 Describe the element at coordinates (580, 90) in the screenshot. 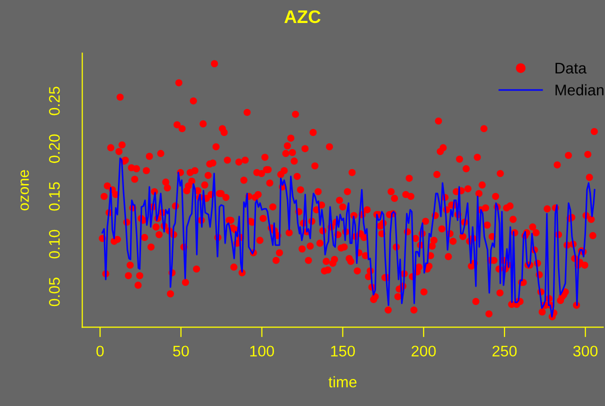

I see `legend-label: Median` at that location.